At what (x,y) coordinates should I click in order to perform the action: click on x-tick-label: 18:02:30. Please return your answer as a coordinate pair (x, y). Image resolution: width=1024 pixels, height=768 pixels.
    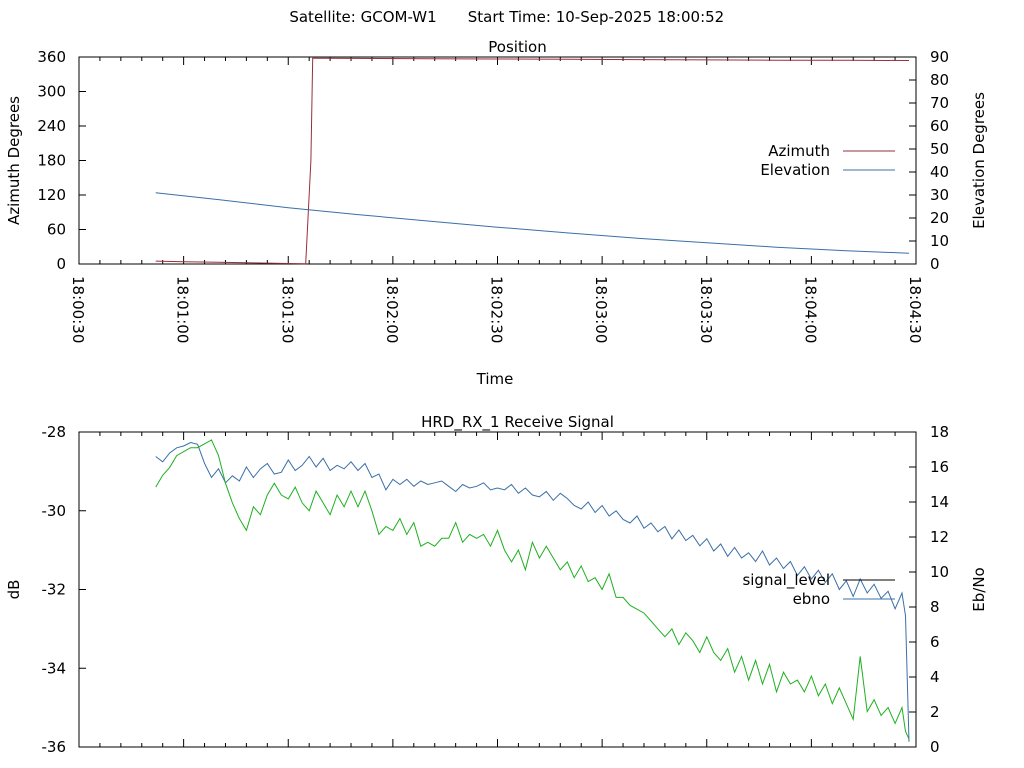
    Looking at the image, I should click on (497, 309).